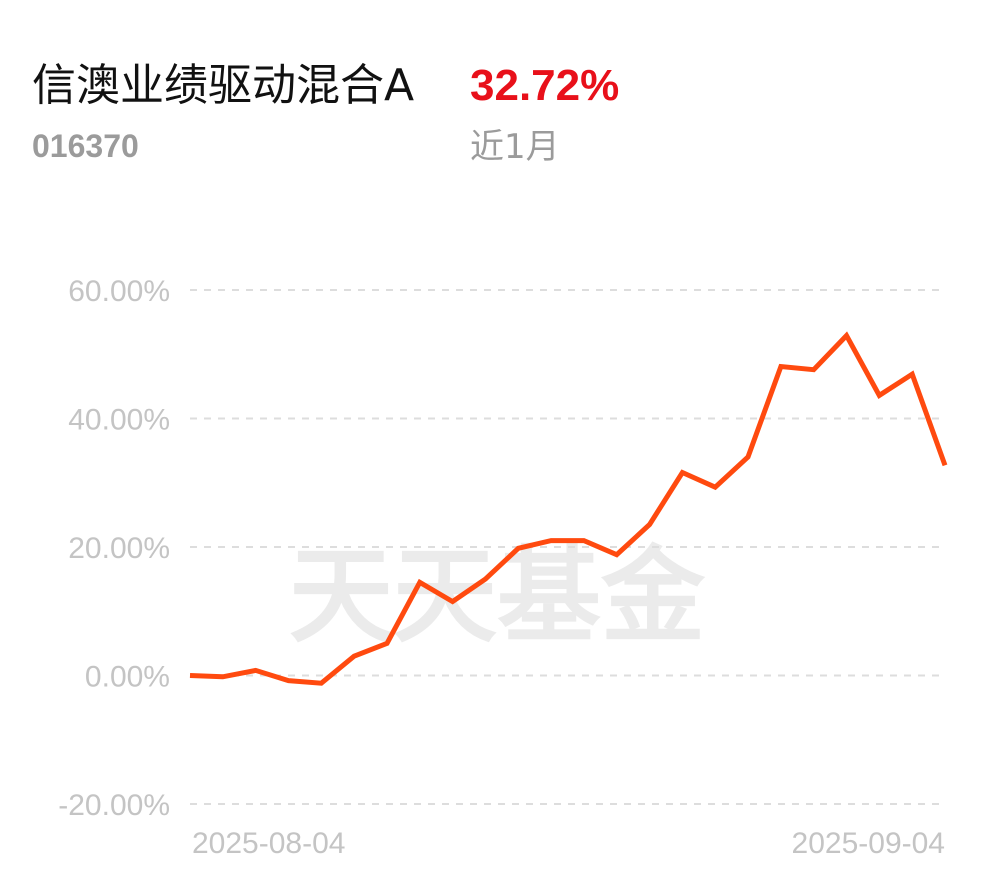 The height and width of the screenshot is (878, 990). I want to click on y-tick-label: 40.00%, so click(119, 420).